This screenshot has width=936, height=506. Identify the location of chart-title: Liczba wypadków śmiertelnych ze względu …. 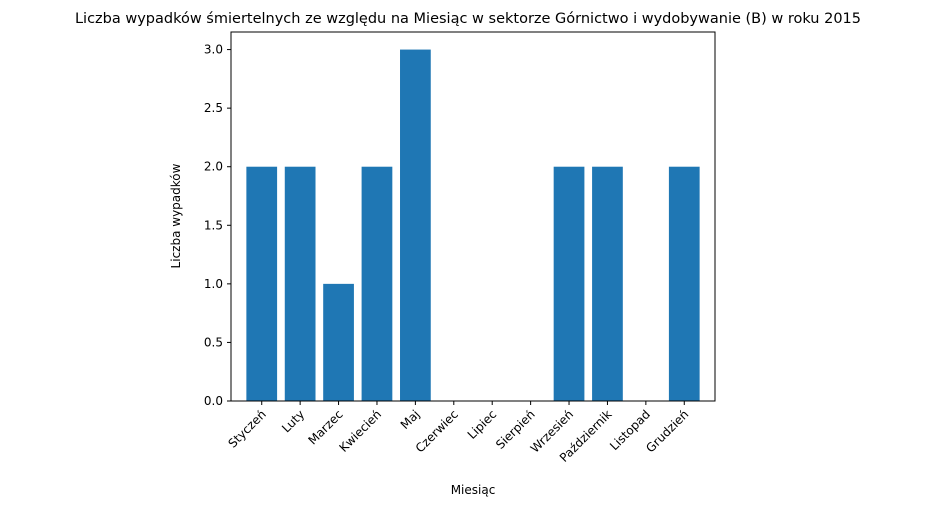
(468, 19).